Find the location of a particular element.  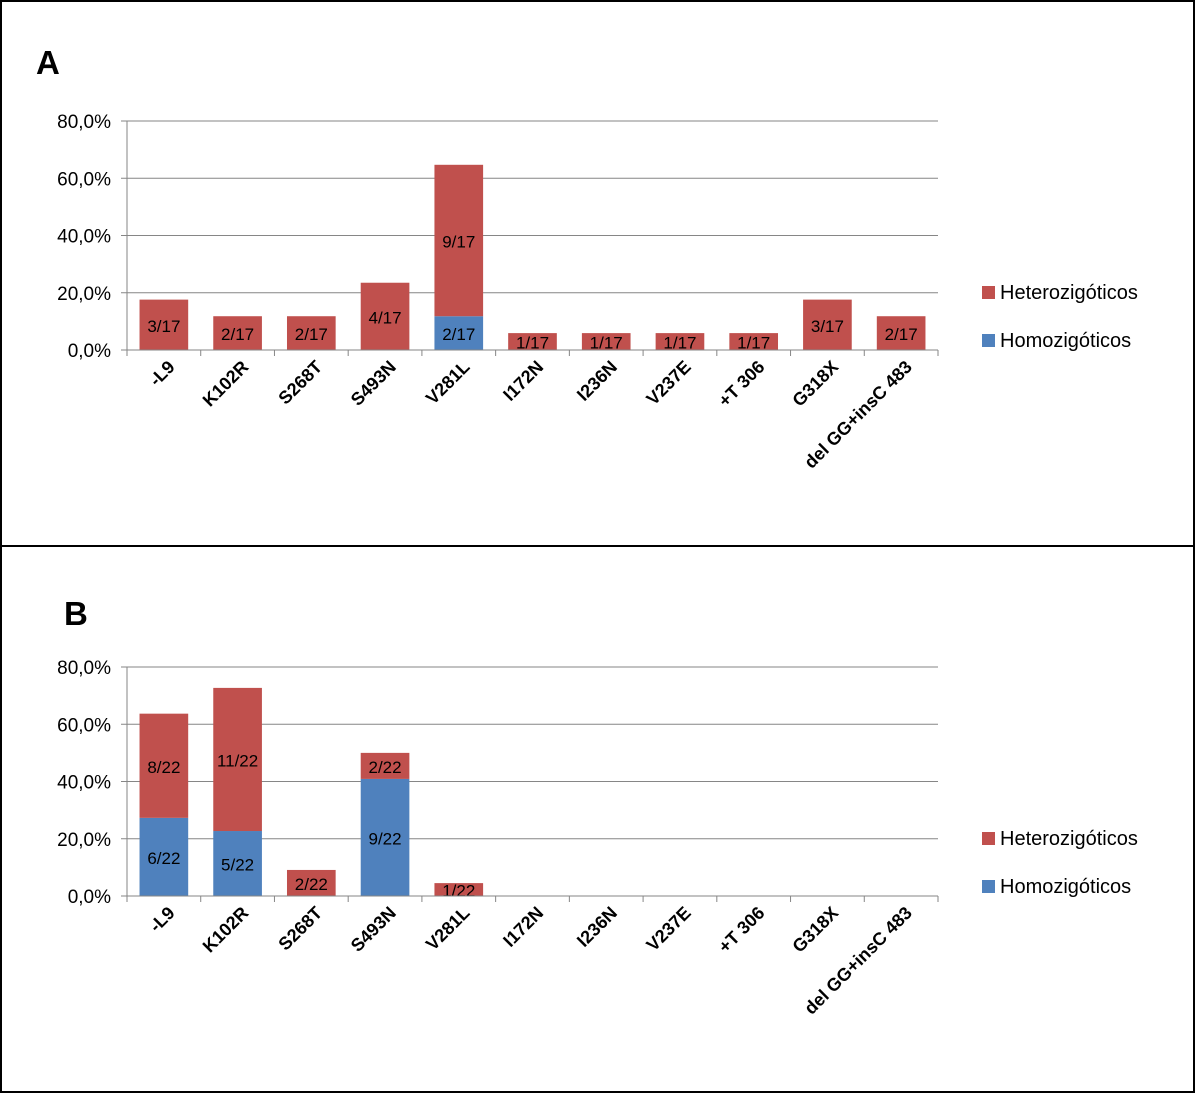

panel-a-data-label: 9/17 is located at coordinates (458, 242).